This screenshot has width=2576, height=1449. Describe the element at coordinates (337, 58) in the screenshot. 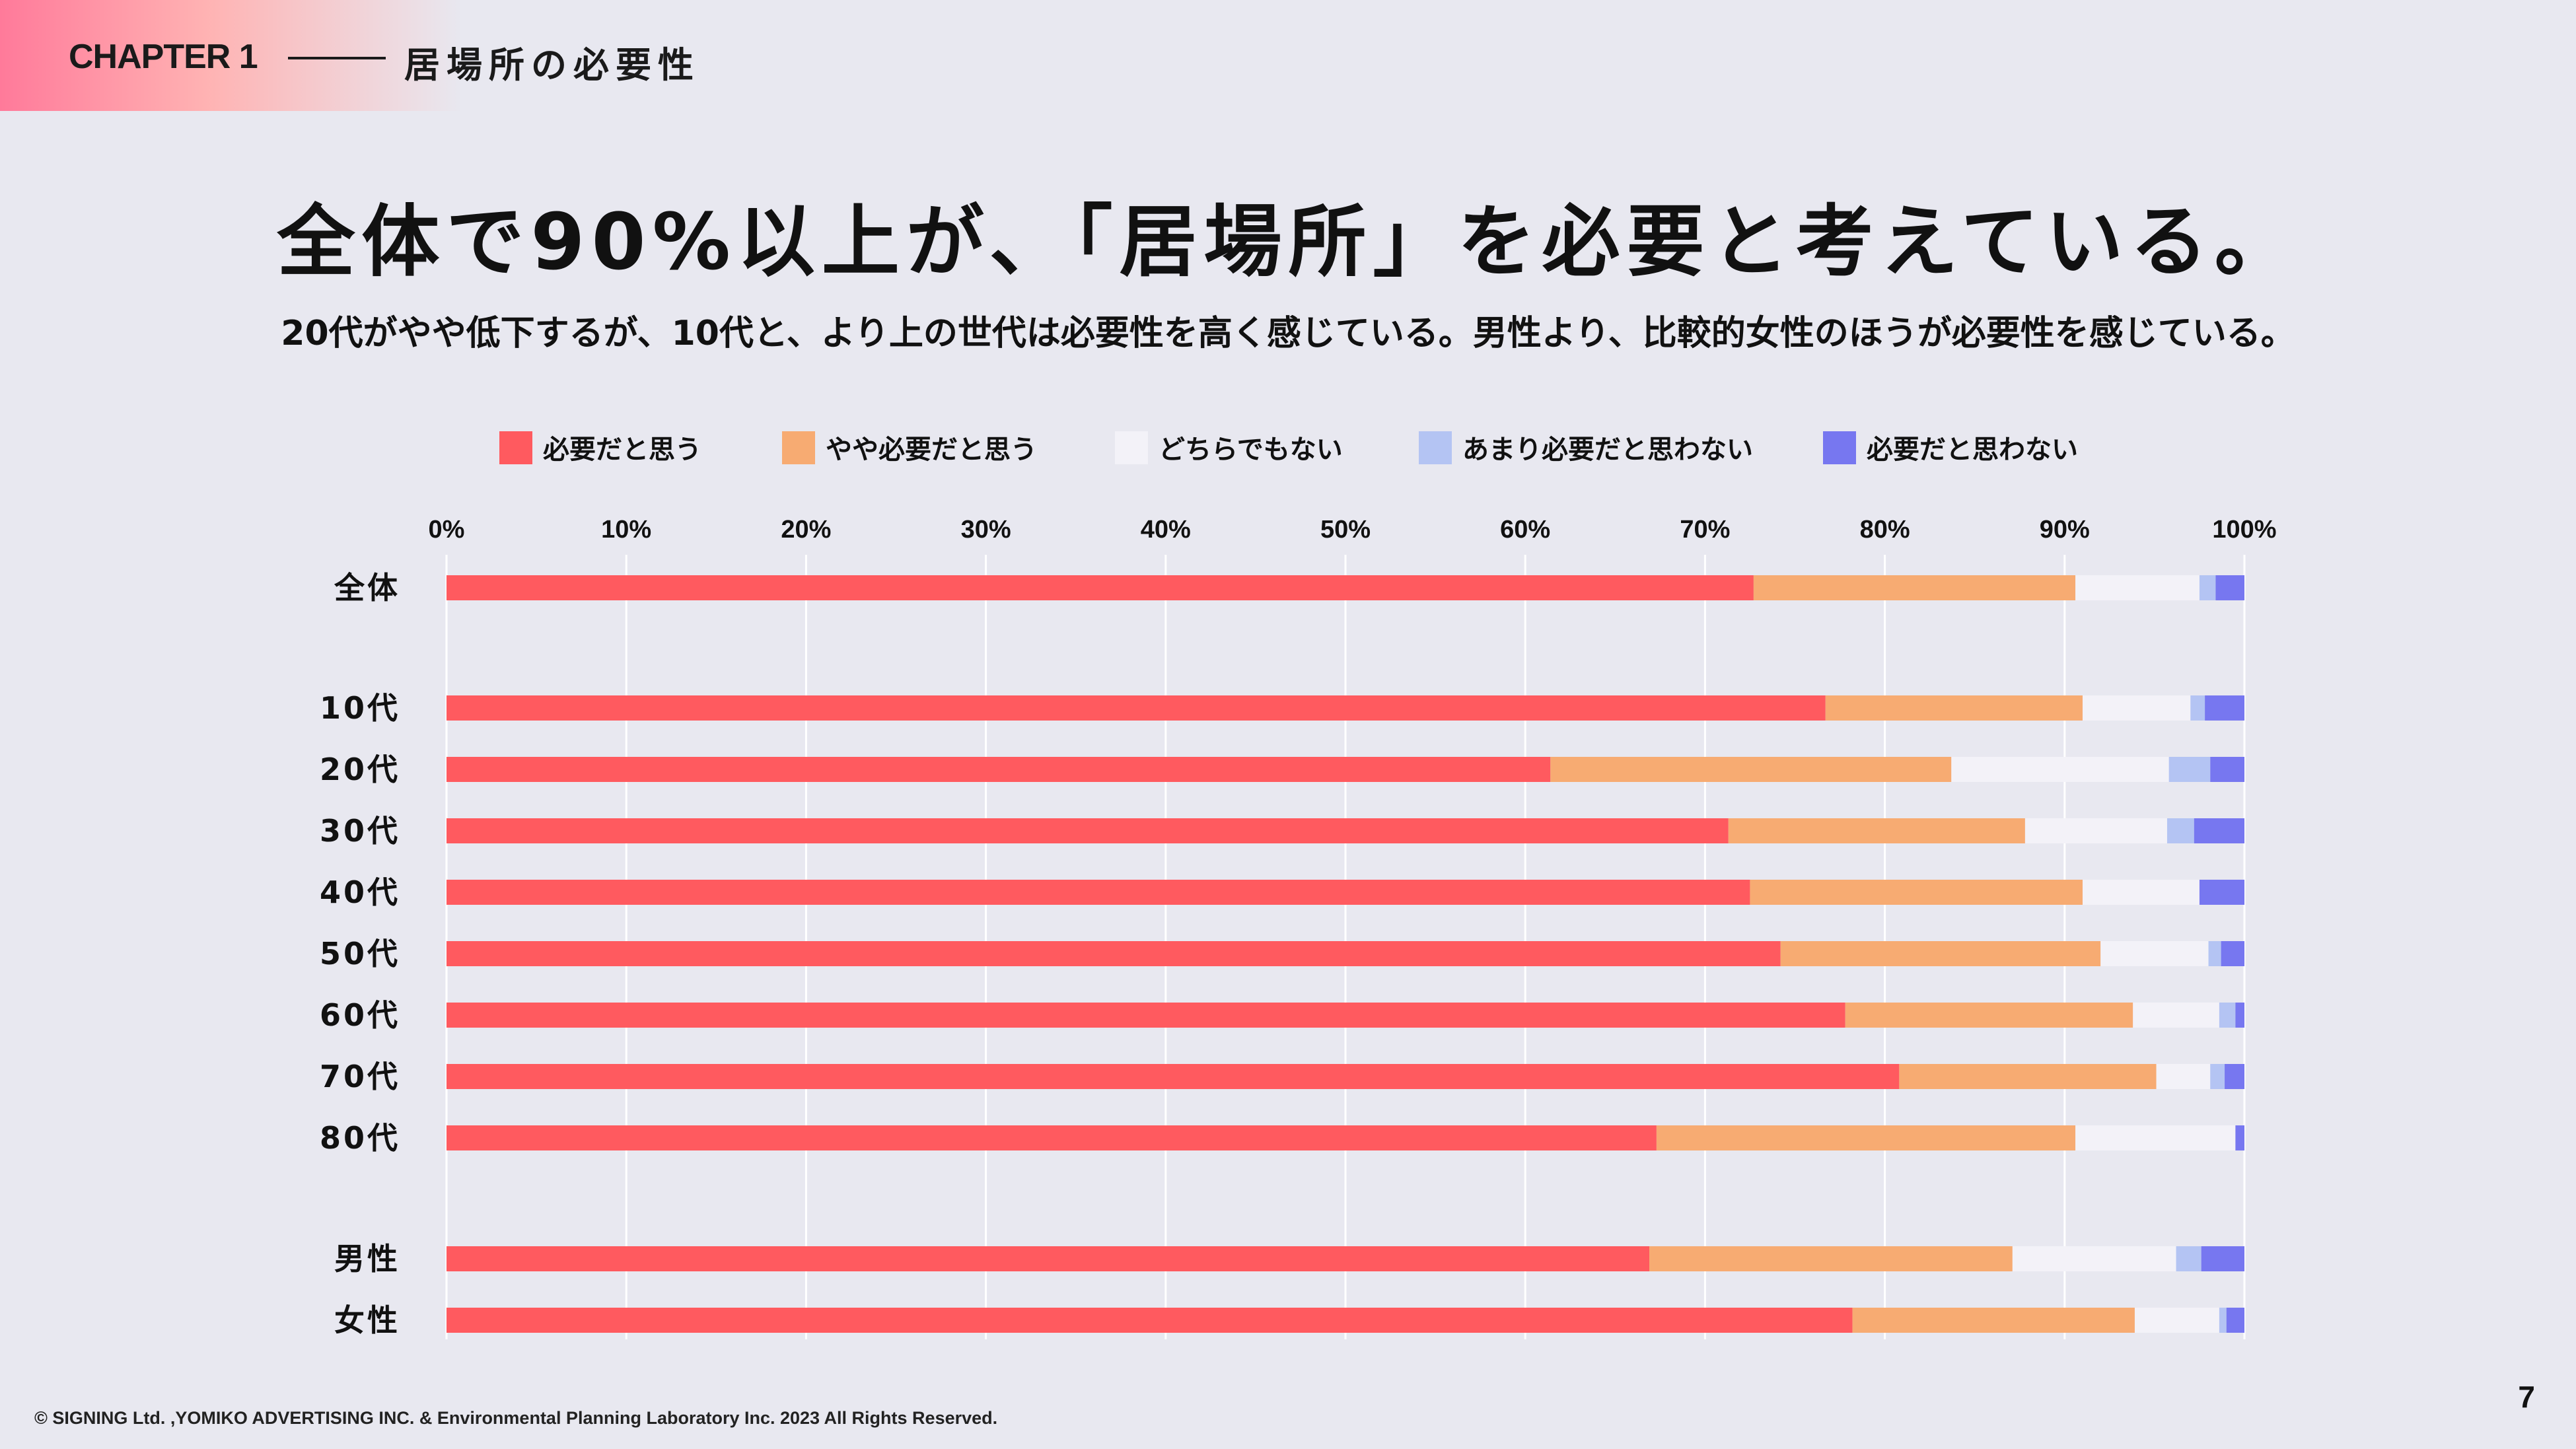

I see `chapter-divider` at that location.